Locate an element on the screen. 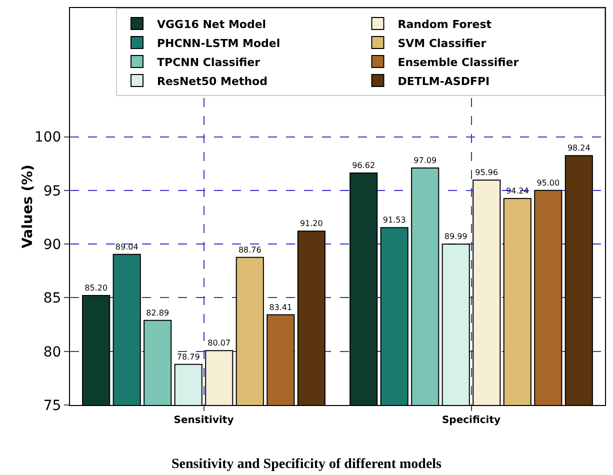  legend-label: TPCNN Classifier is located at coordinates (209, 62).